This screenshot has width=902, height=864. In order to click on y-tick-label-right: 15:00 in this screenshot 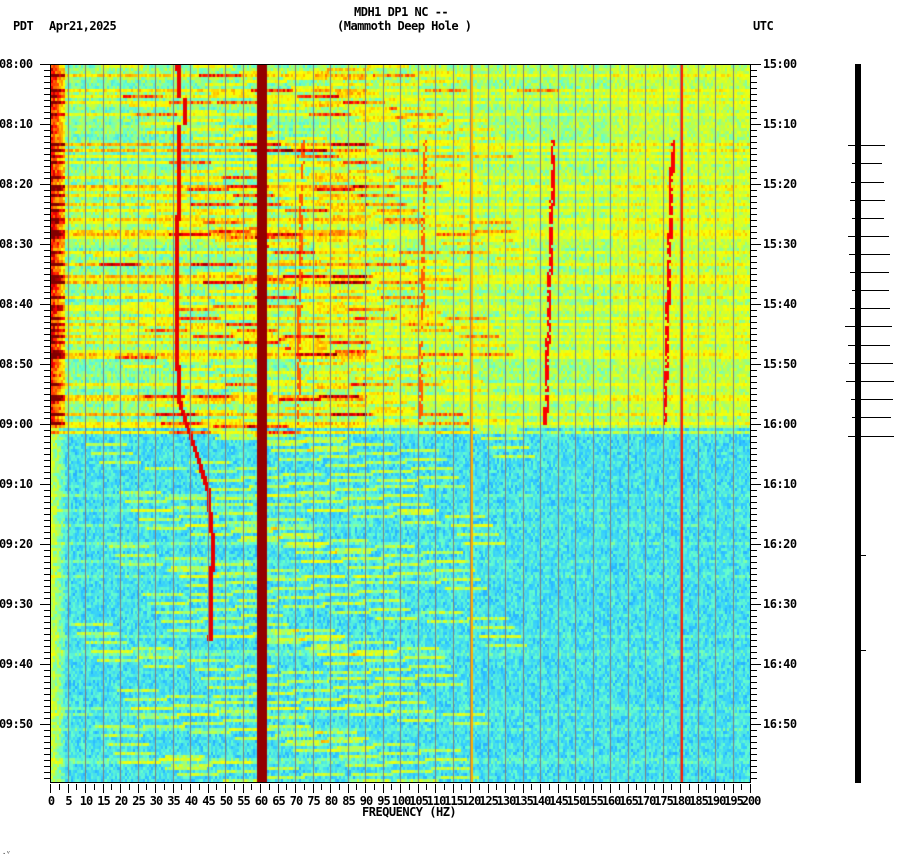, I will do `click(780, 64)`.